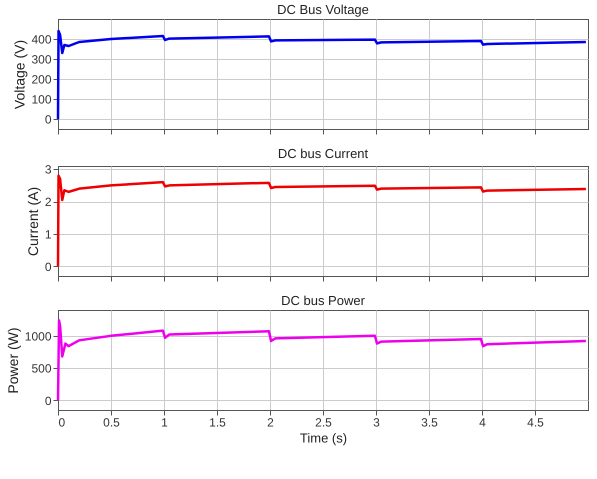  Describe the element at coordinates (111, 423) in the screenshot. I see `x-tick-label: 0.5` at that location.